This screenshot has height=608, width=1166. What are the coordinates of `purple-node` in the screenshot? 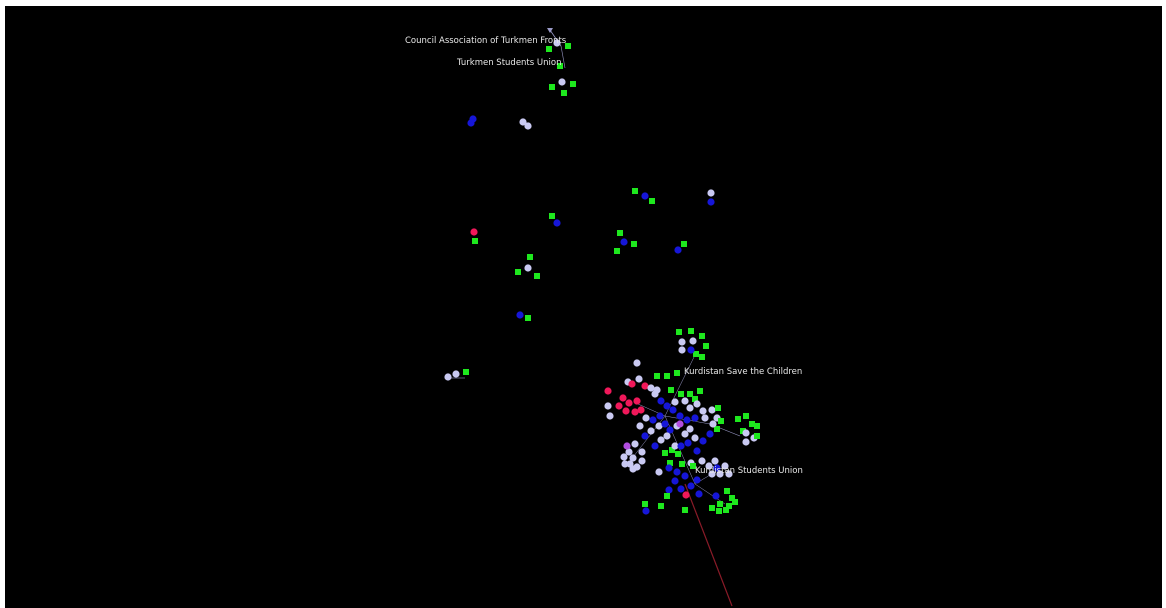 It's located at (627, 446).